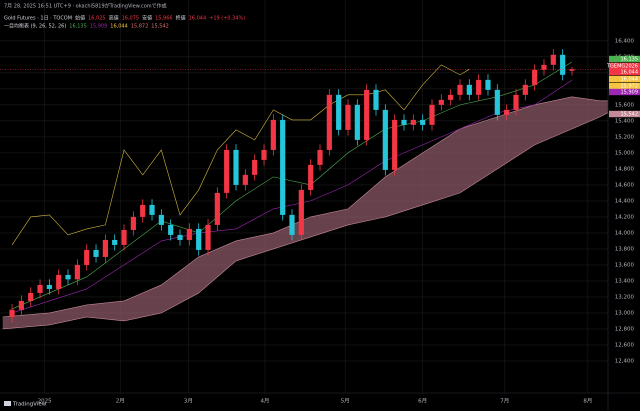 This screenshot has height=411, width=640. What do you see at coordinates (345, 401) in the screenshot?
I see `x-tick-label: 5月` at bounding box center [345, 401].